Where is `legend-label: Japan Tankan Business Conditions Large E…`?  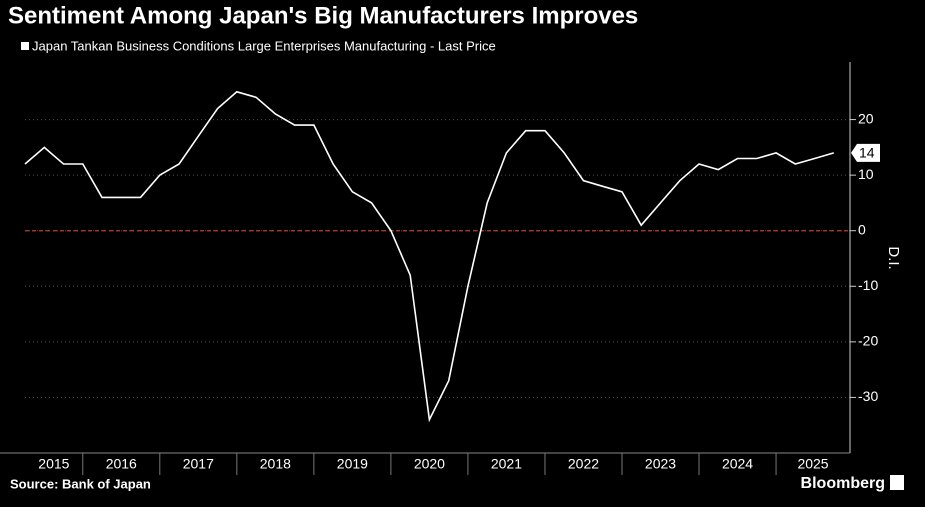 legend-label: Japan Tankan Business Conditions Large E… is located at coordinates (264, 45).